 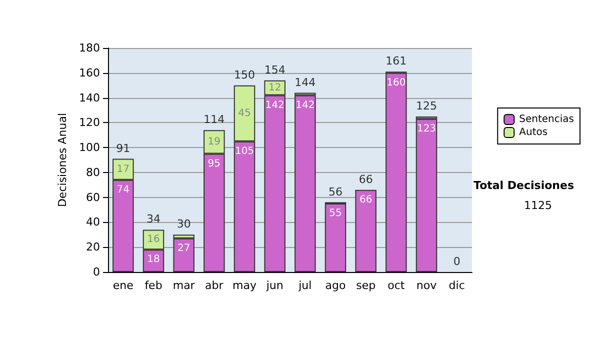 I want to click on x-tick-label: abr, so click(x=214, y=285).